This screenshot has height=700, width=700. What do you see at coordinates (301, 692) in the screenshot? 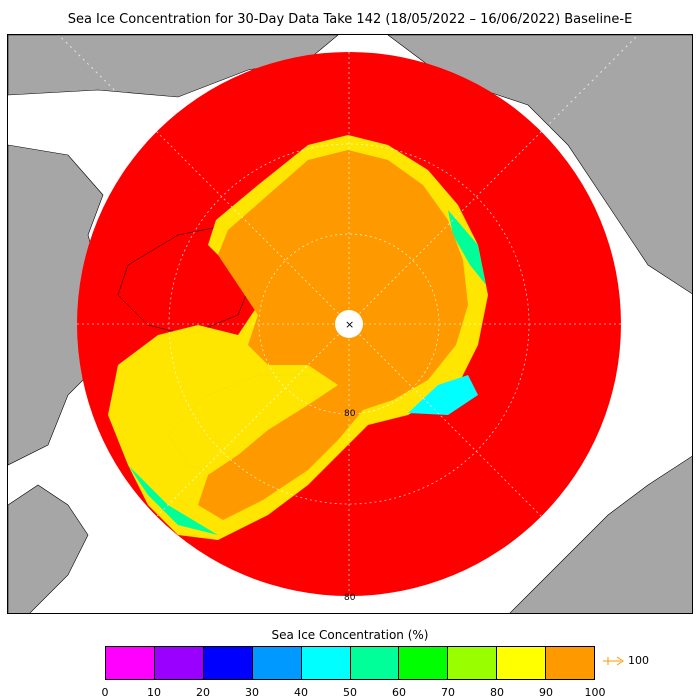
I see `legend-tick-label: 40` at bounding box center [301, 692].